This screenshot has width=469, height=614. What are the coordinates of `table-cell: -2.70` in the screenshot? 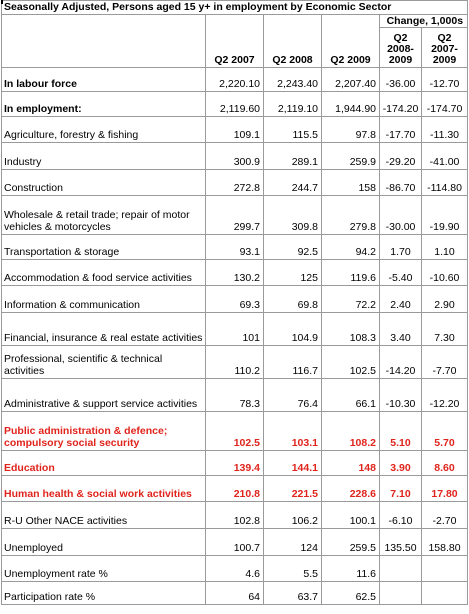 It's located at (444, 515).